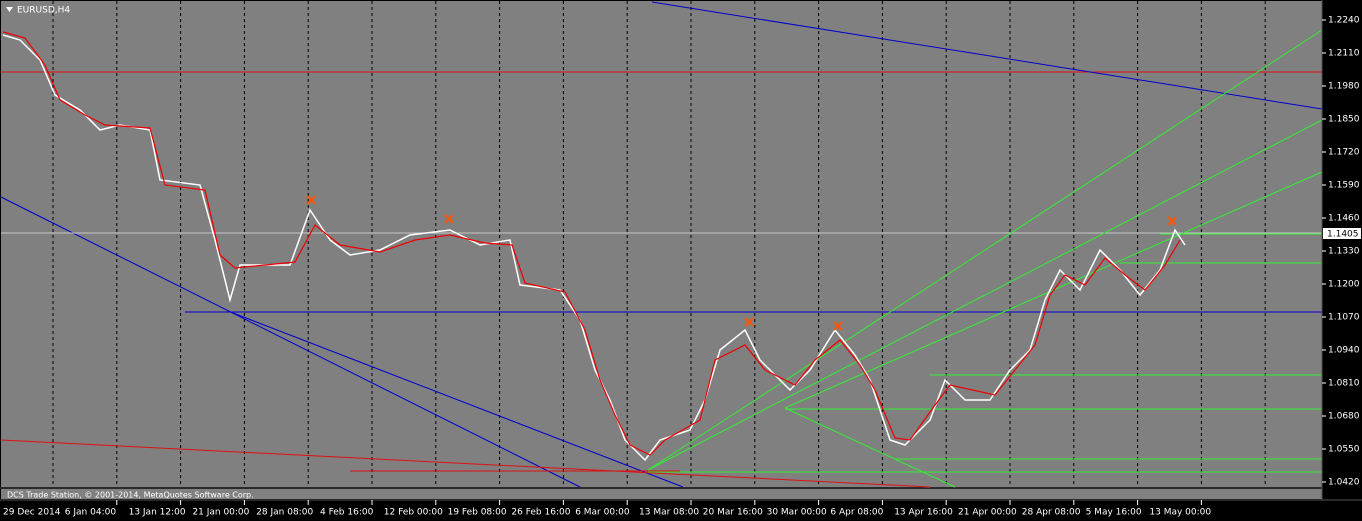  What do you see at coordinates (1114, 513) in the screenshot?
I see `time-label: 5 May 16:00` at bounding box center [1114, 513].